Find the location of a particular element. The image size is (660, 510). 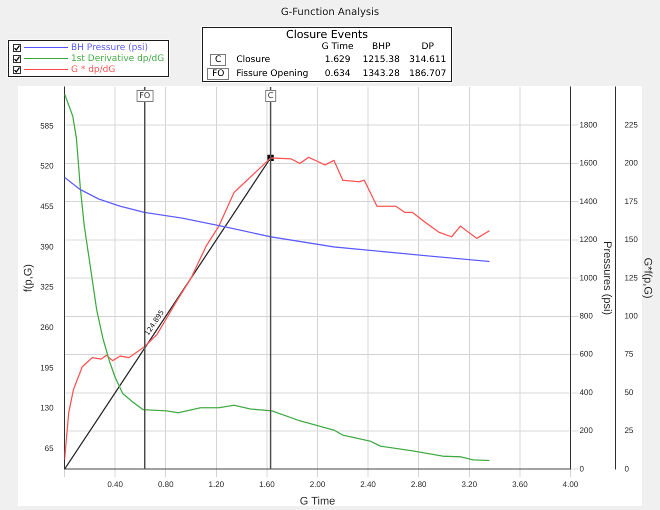

text: 0.634 is located at coordinates (338, 74).